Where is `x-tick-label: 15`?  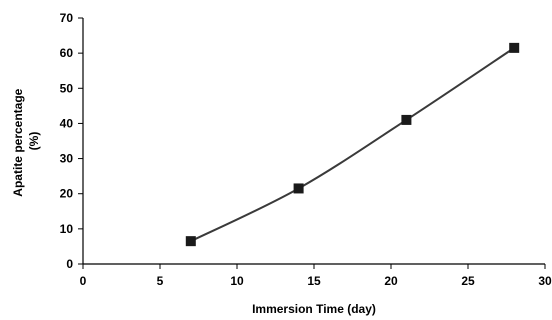 x-tick-label: 15 is located at coordinates (314, 281).